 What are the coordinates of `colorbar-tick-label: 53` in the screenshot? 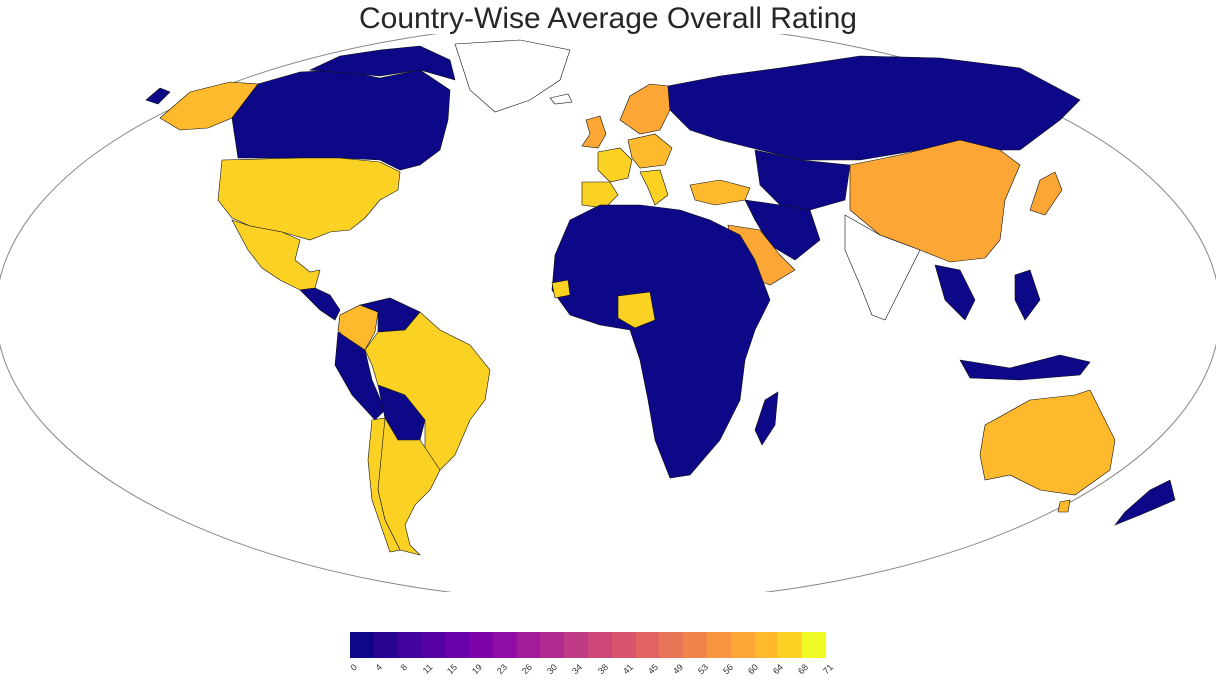 It's located at (702, 669).